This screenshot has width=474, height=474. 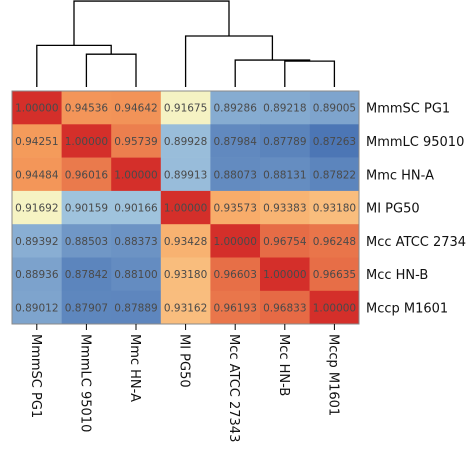 I want to click on cell-value-label: 0.88936, so click(x=37, y=275).